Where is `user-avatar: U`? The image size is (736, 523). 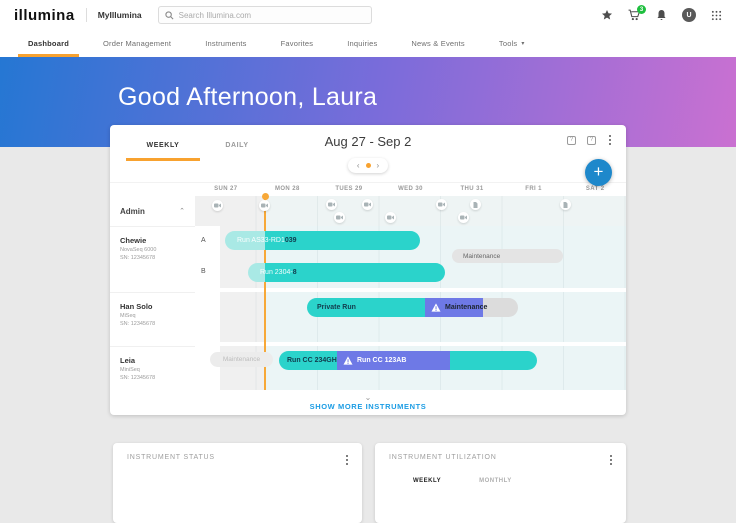 user-avatar: U is located at coordinates (689, 15).